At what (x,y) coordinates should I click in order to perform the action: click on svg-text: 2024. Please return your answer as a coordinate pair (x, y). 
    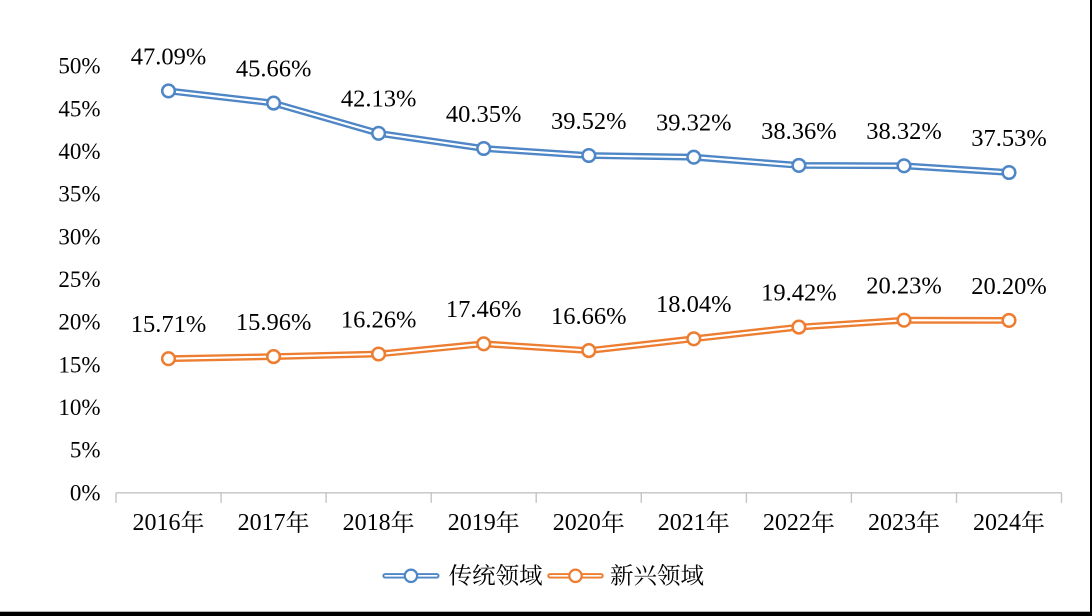
    Looking at the image, I should click on (997, 523).